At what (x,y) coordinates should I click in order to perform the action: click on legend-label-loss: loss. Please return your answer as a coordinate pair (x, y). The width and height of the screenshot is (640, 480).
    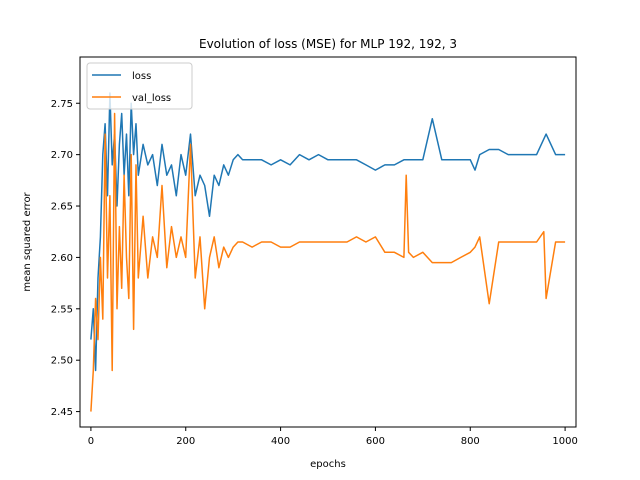
    Looking at the image, I should click on (141, 76).